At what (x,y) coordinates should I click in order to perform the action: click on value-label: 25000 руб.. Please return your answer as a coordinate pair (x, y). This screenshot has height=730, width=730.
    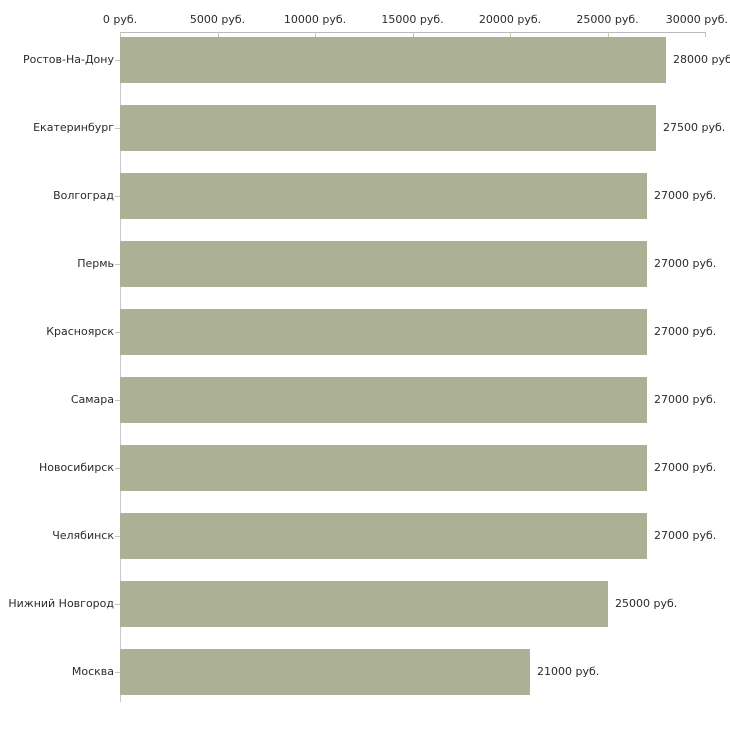
    Looking at the image, I should click on (646, 603).